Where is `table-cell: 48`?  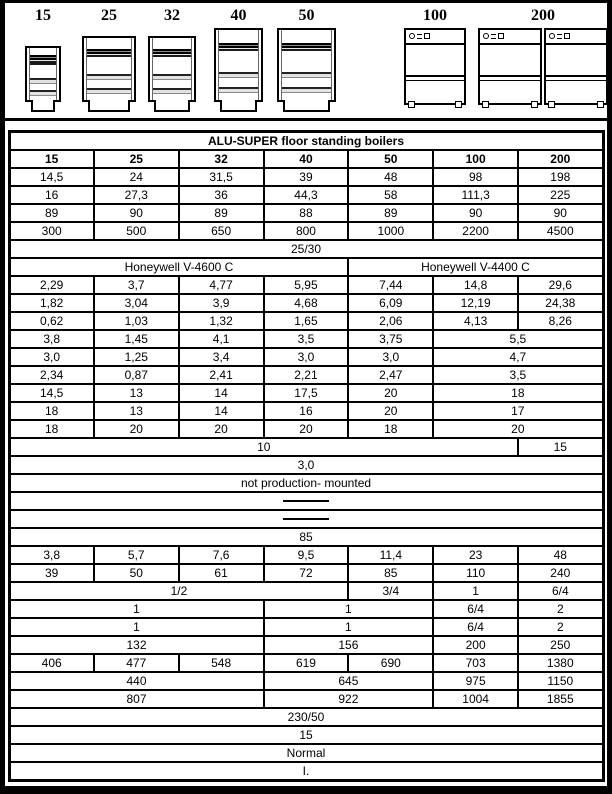 table-cell: 48 is located at coordinates (560, 555).